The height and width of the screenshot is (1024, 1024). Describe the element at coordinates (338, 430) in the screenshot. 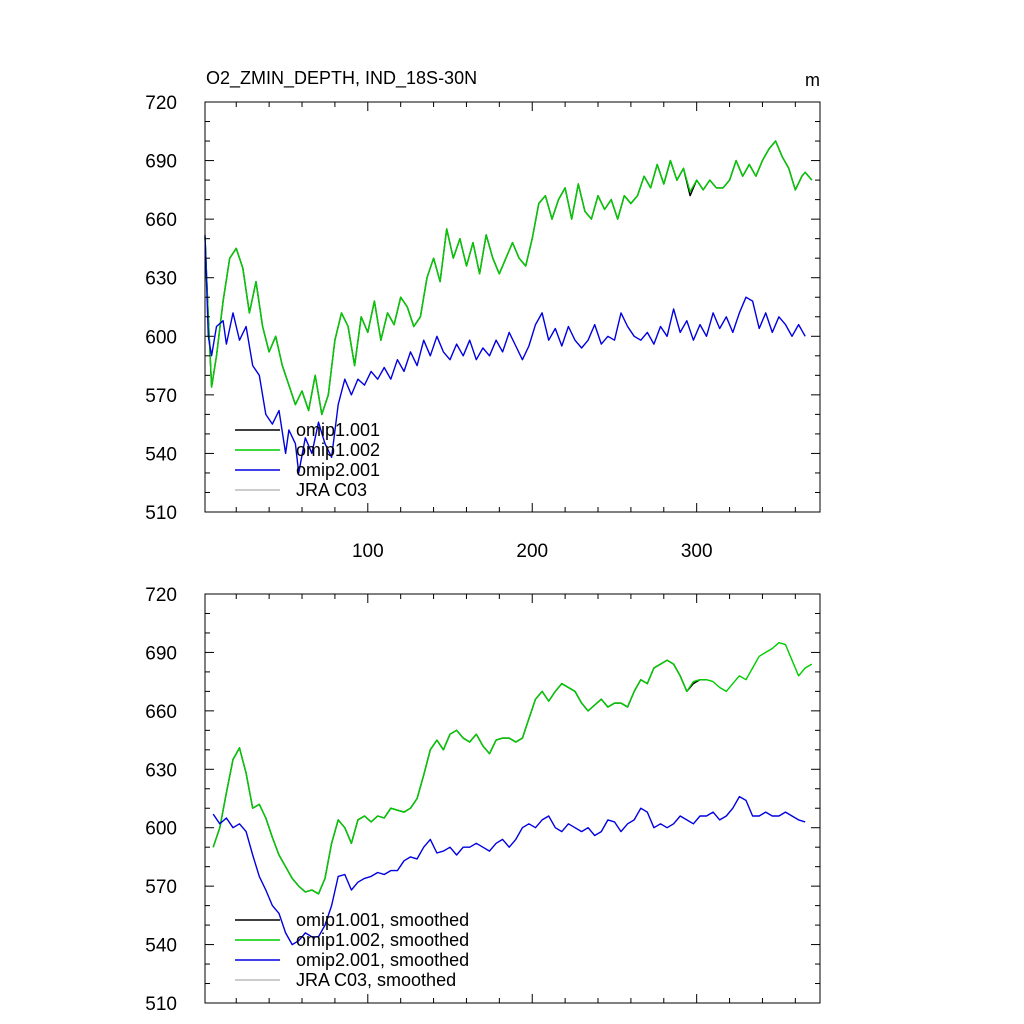

I see `legend-label: omip1.001` at that location.